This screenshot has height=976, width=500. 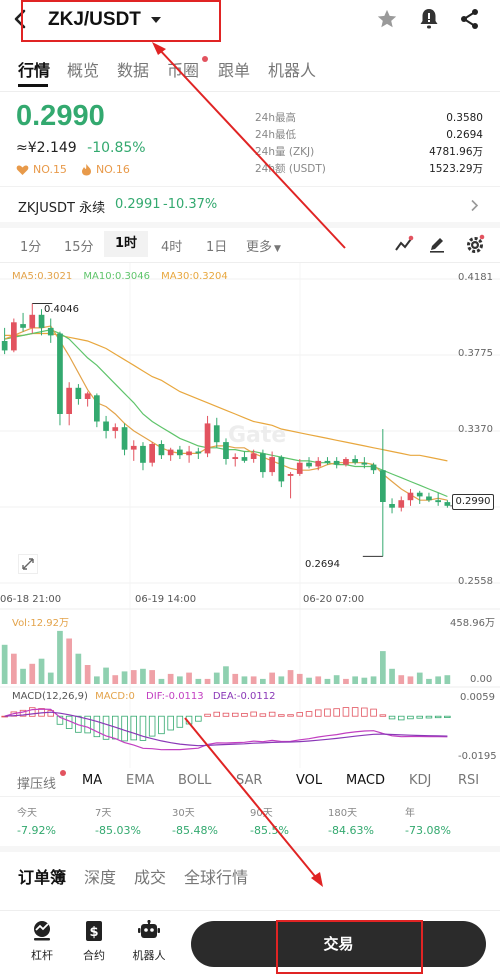 What do you see at coordinates (42, 877) in the screenshot?
I see `tab-orderbook: 订单簿` at bounding box center [42, 877].